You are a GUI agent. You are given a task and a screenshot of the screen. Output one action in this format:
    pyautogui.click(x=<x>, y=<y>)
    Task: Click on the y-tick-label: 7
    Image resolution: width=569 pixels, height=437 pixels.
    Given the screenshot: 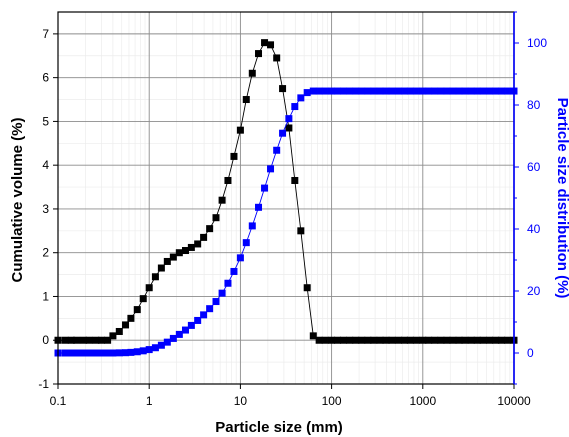 What is the action you would take?
    pyautogui.click(x=45, y=34)
    